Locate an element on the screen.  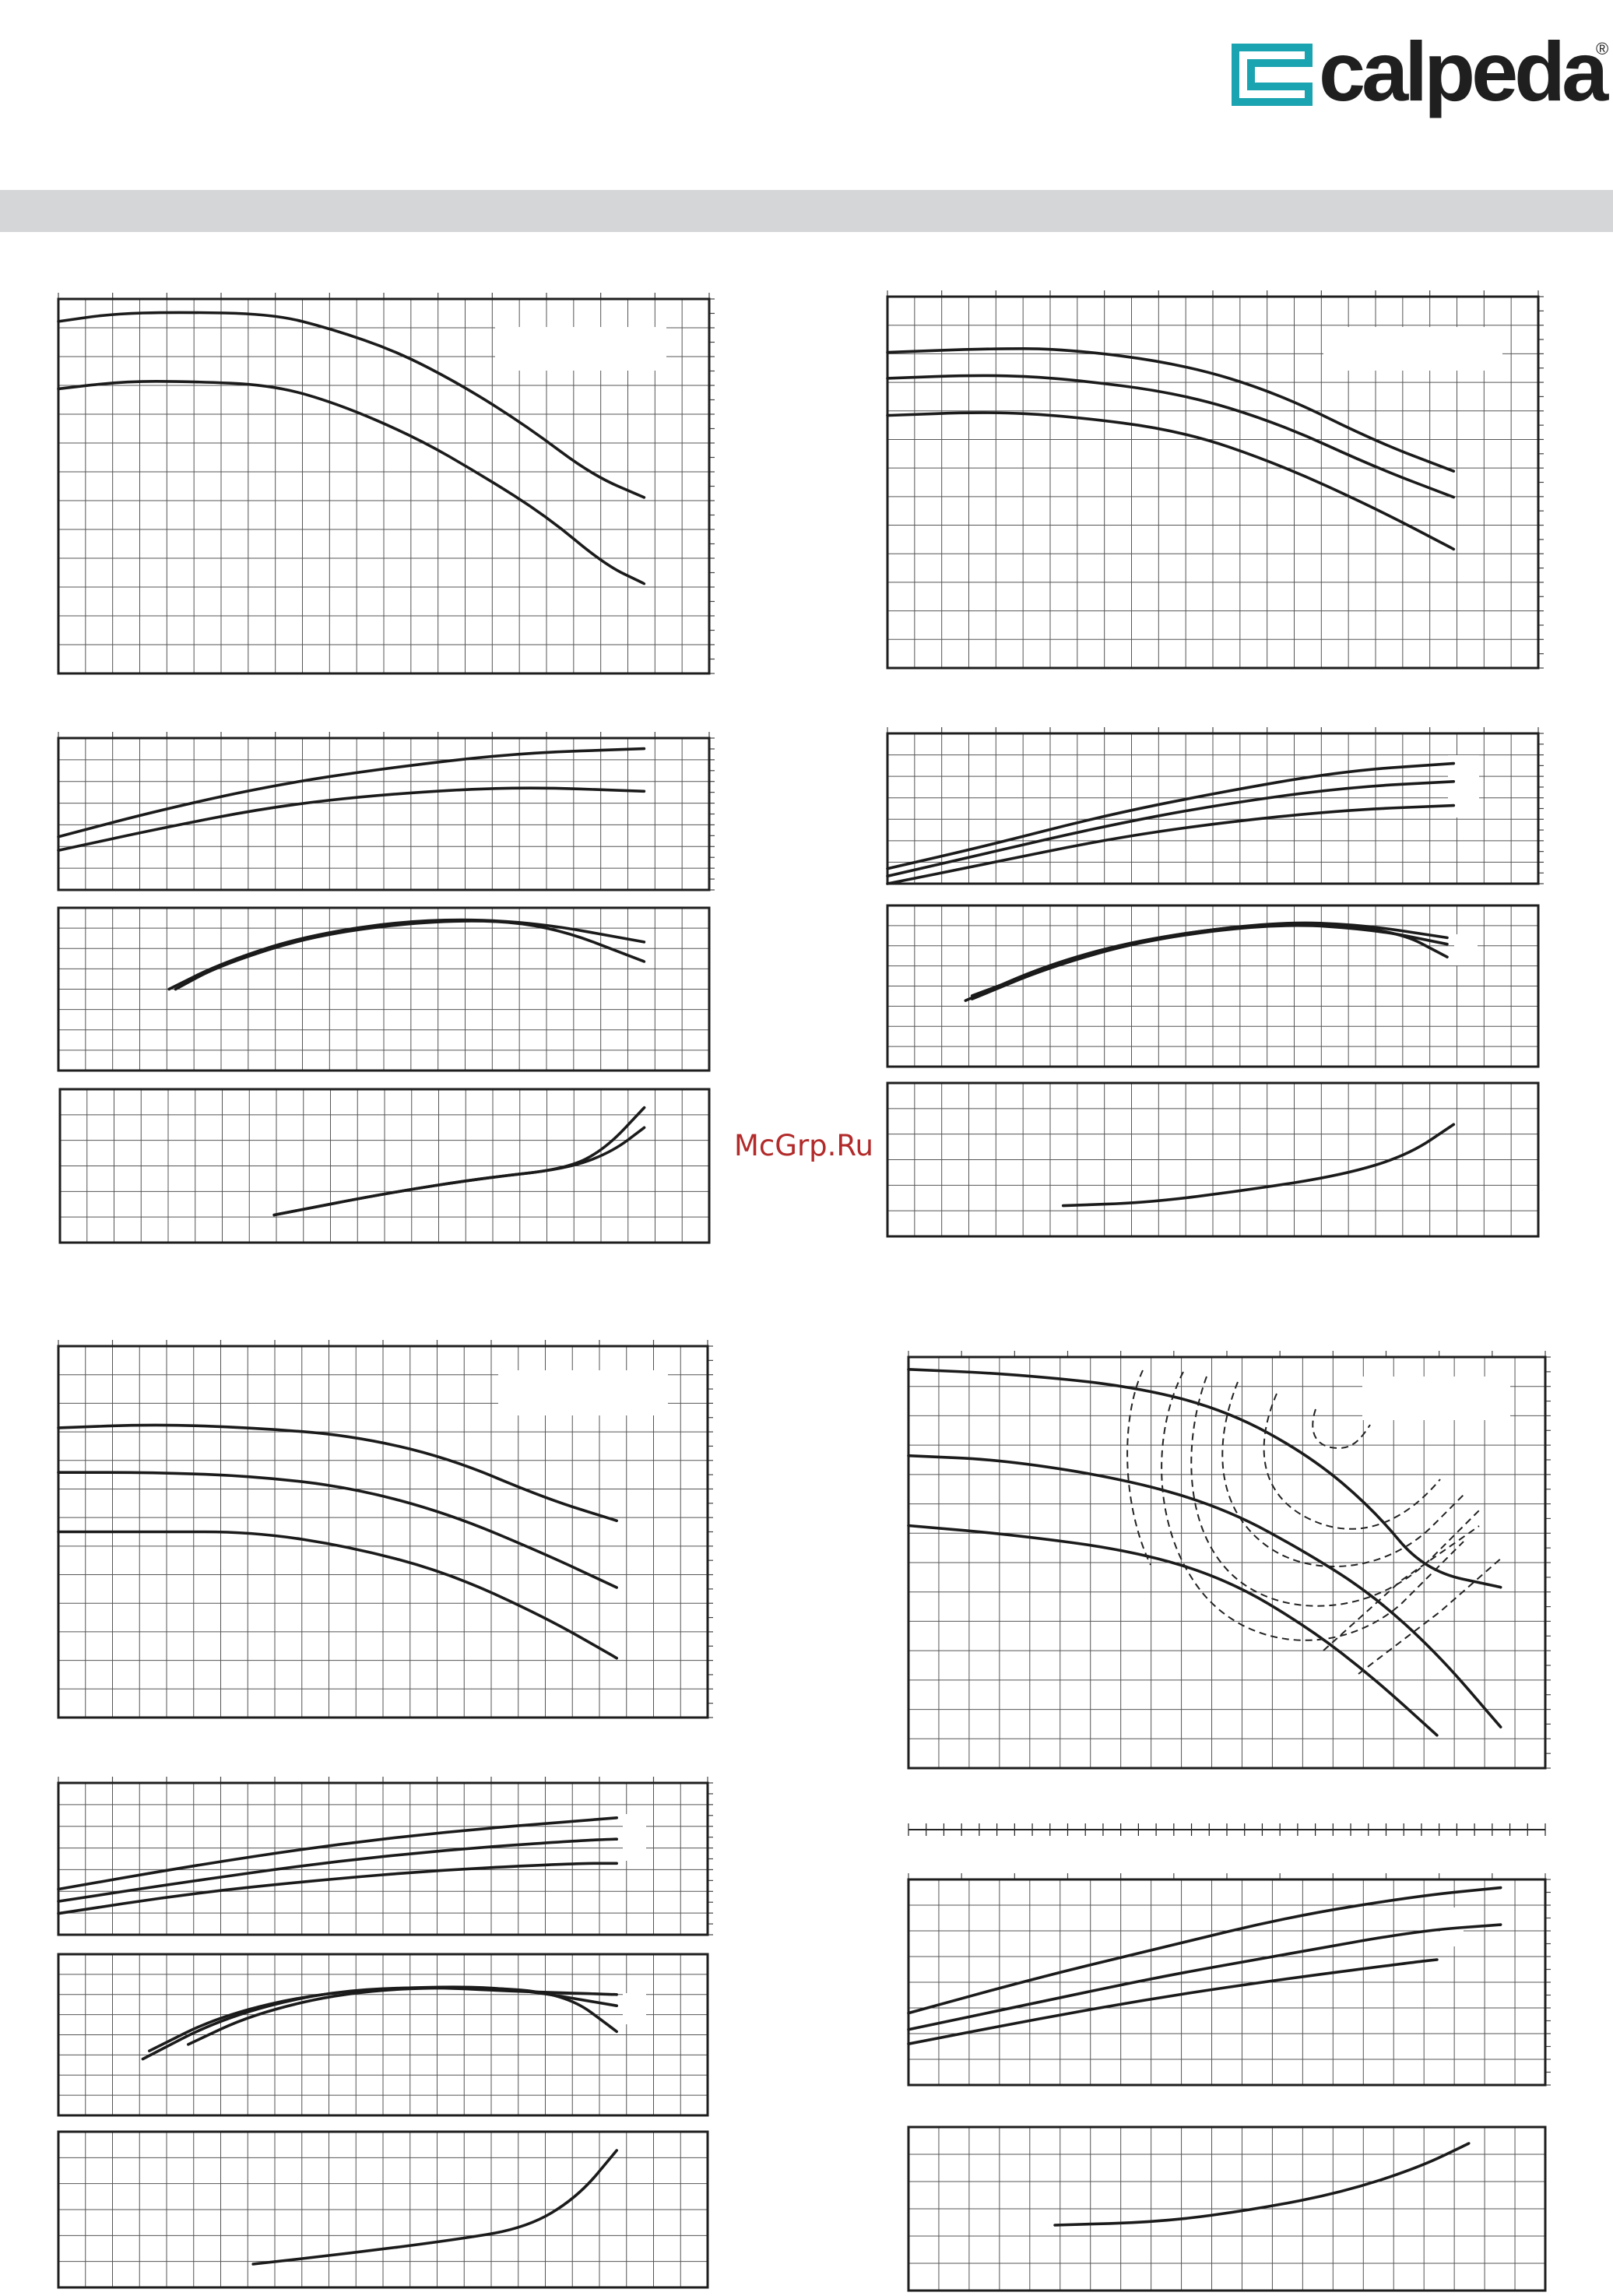
calpeda-wordmark: calpeda is located at coordinates (1463, 71).